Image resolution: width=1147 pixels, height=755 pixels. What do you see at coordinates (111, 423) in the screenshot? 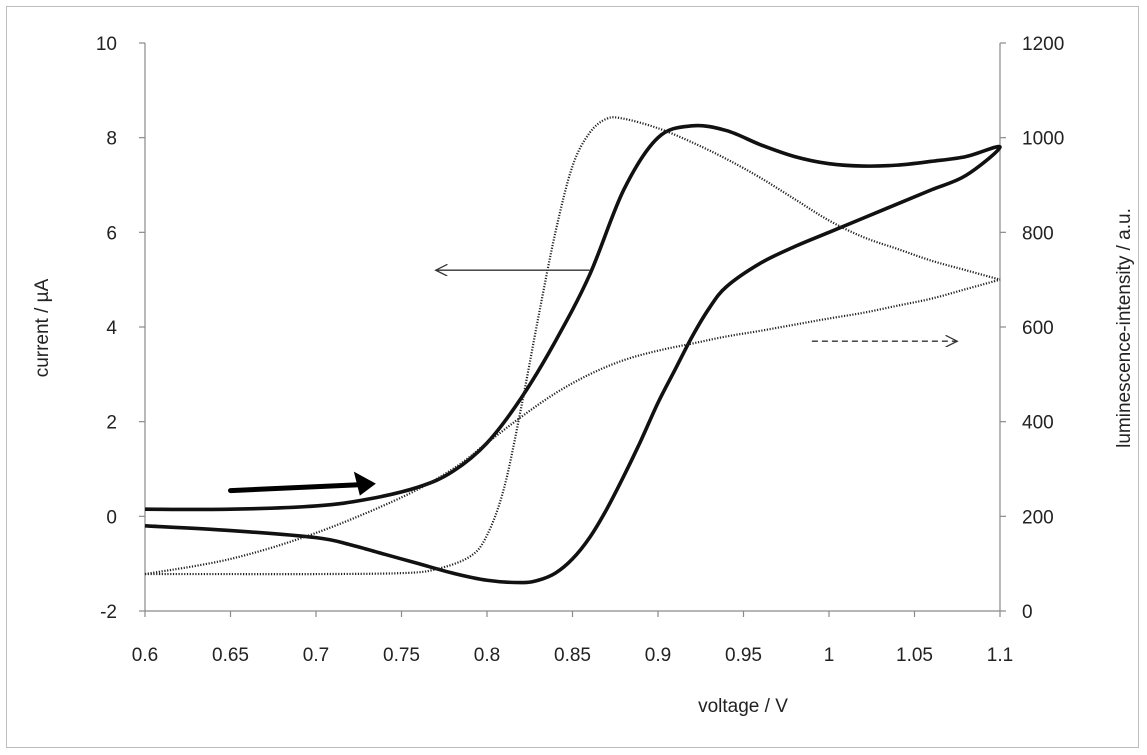
I see `y-left-tick-label: 2` at bounding box center [111, 423].